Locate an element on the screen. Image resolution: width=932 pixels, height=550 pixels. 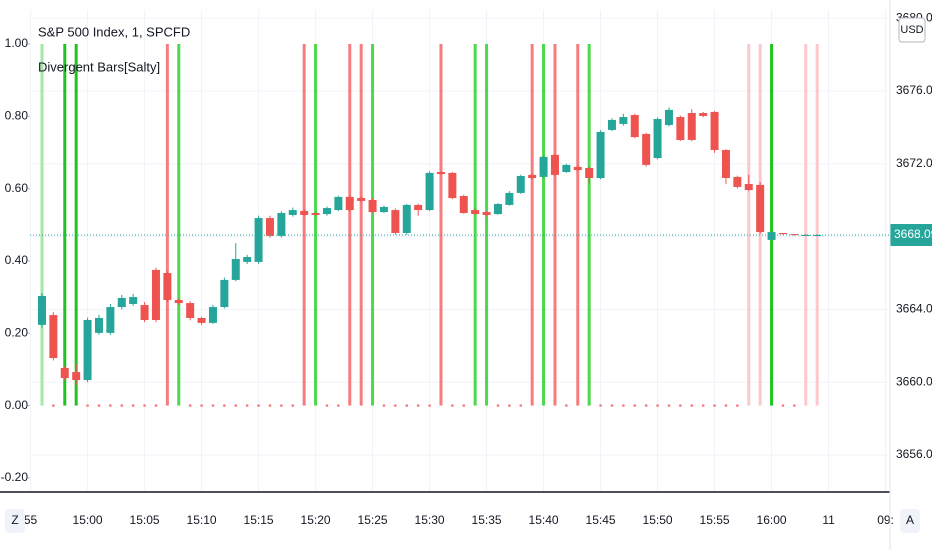
x-tick-label: 15:20 is located at coordinates (316, 520).